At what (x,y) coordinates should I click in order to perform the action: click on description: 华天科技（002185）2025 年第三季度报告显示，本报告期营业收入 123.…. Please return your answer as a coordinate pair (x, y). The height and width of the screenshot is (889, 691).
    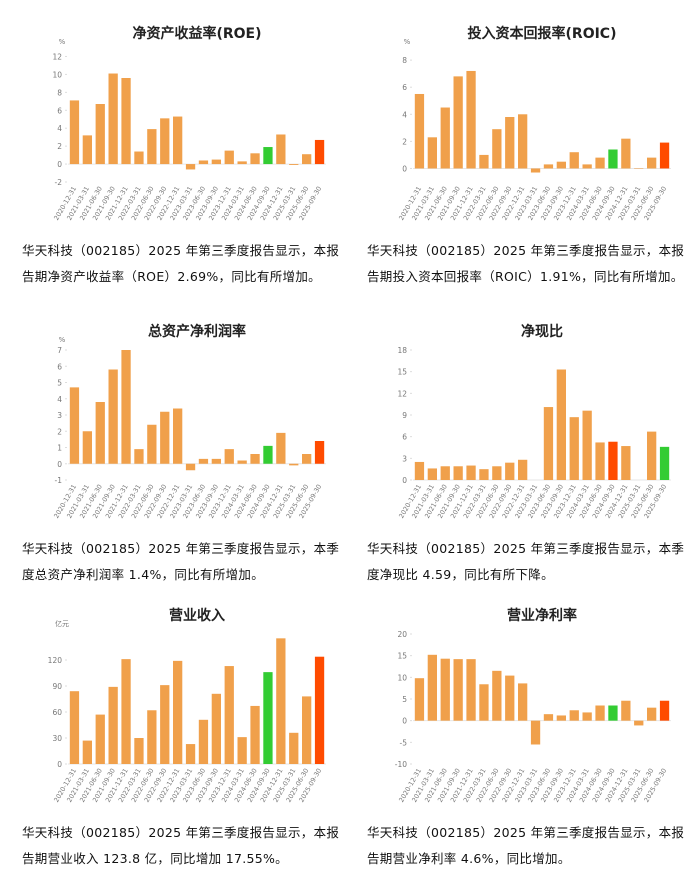
    Looking at the image, I should click on (181, 845).